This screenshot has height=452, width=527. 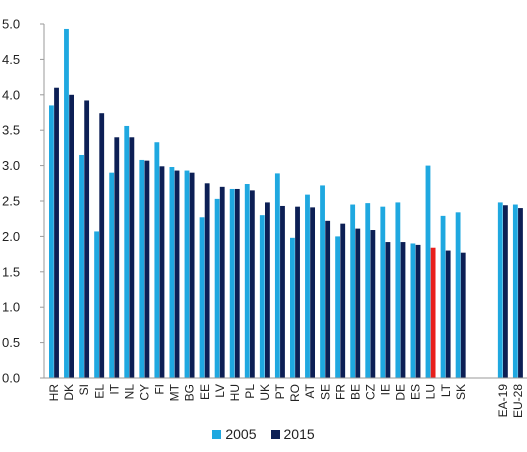 What do you see at coordinates (11, 271) in the screenshot?
I see `y-tick-label: 1.5` at bounding box center [11, 271].